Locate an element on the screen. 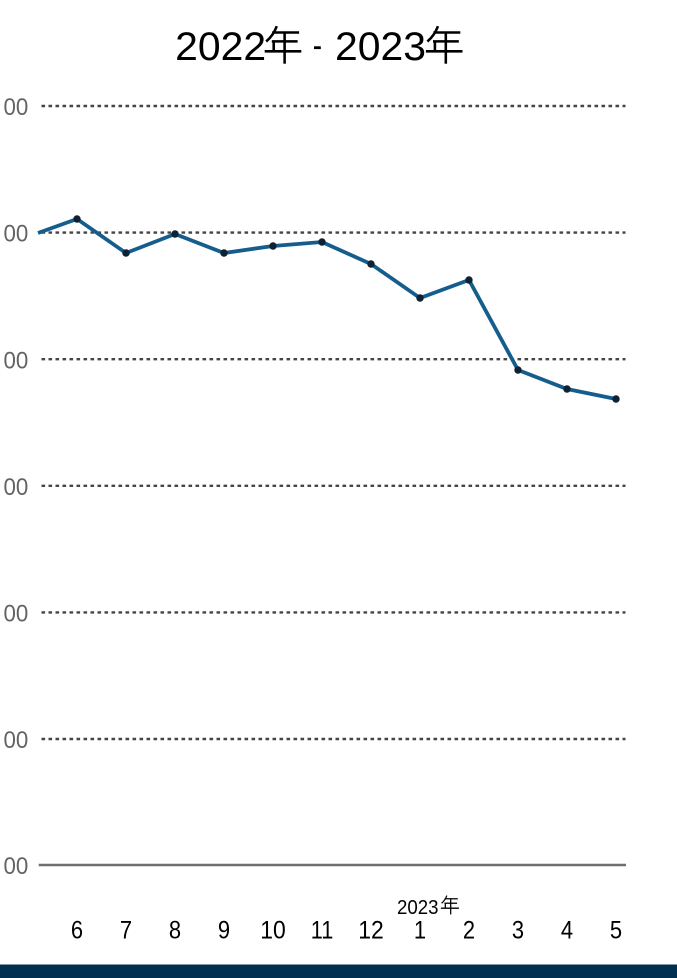 This screenshot has height=978, width=677. svg-text: 8 is located at coordinates (175, 930).